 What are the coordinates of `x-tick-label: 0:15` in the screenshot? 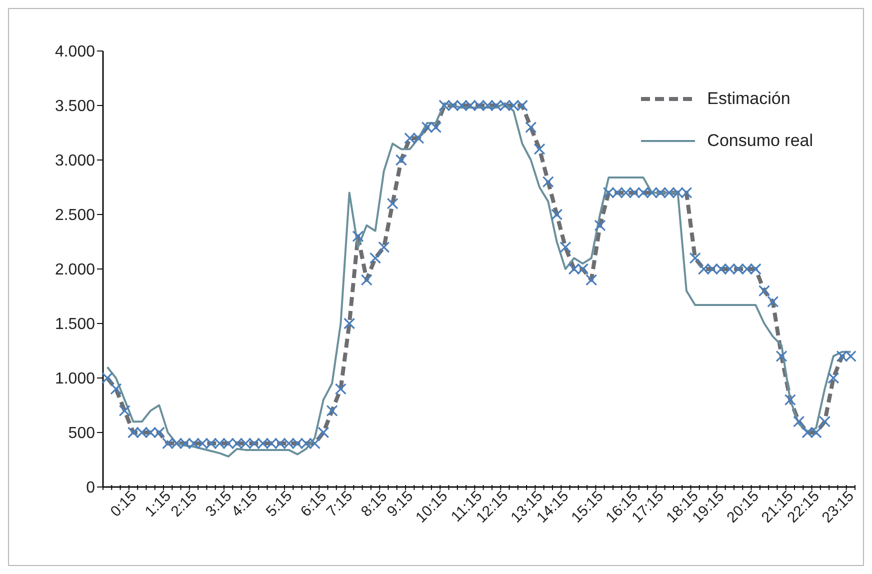 It's located at (123, 504).